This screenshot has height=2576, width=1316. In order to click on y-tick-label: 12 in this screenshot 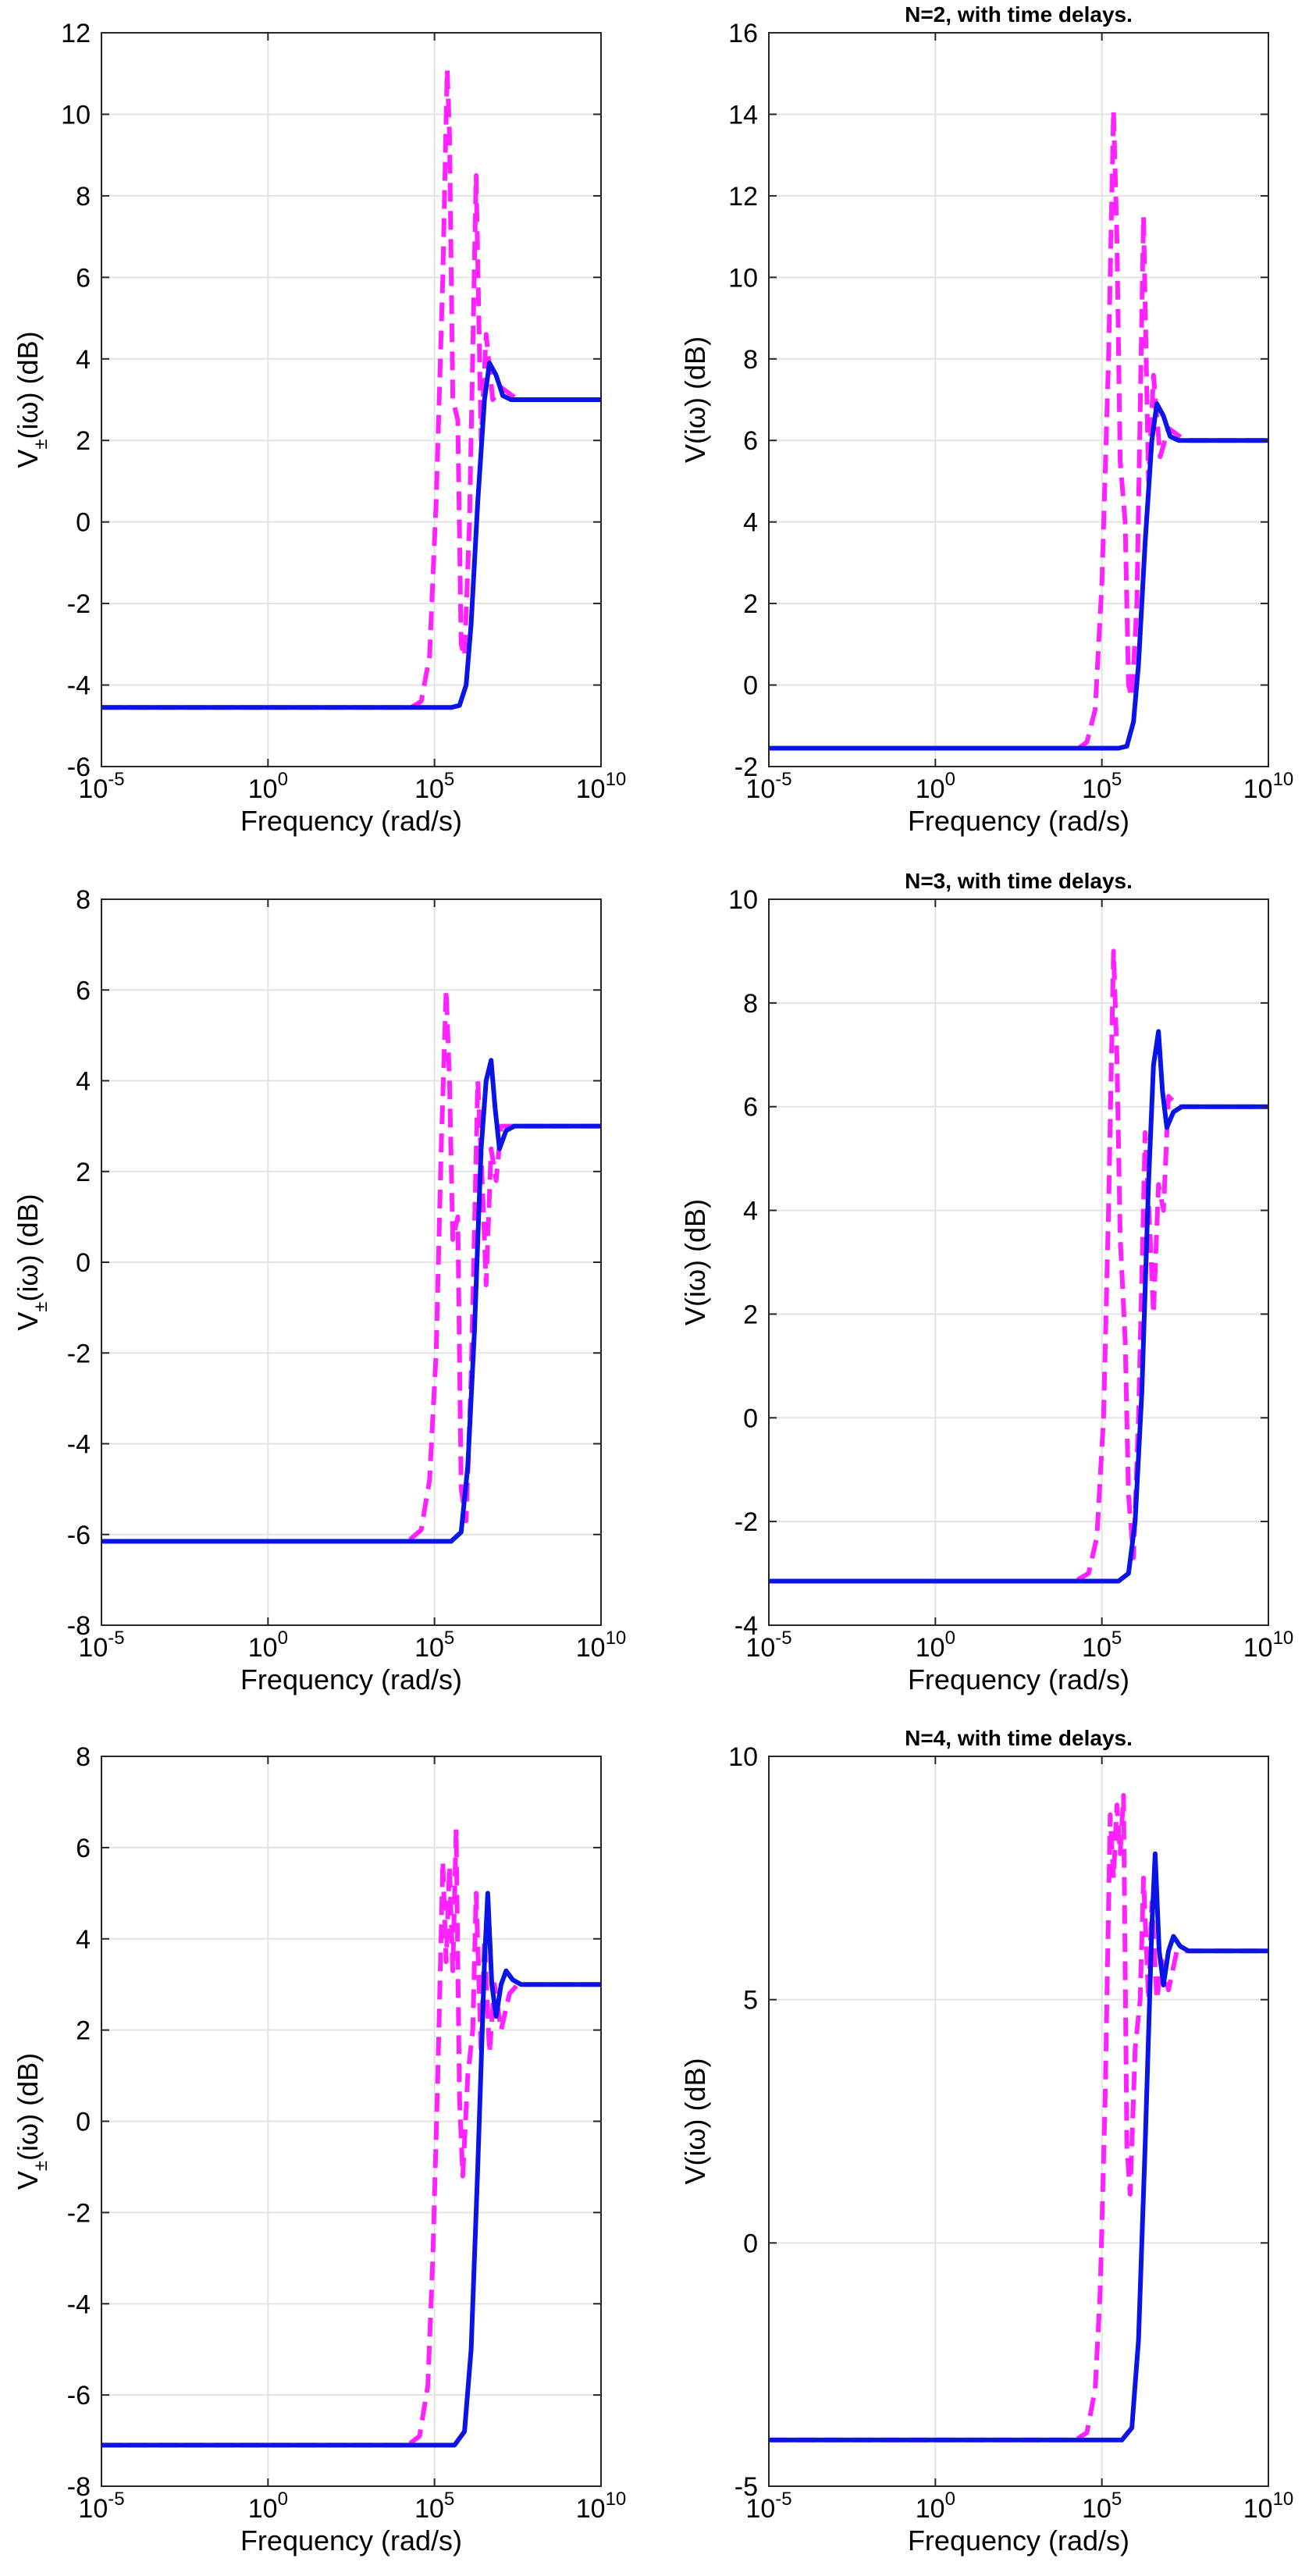, I will do `click(743, 197)`.